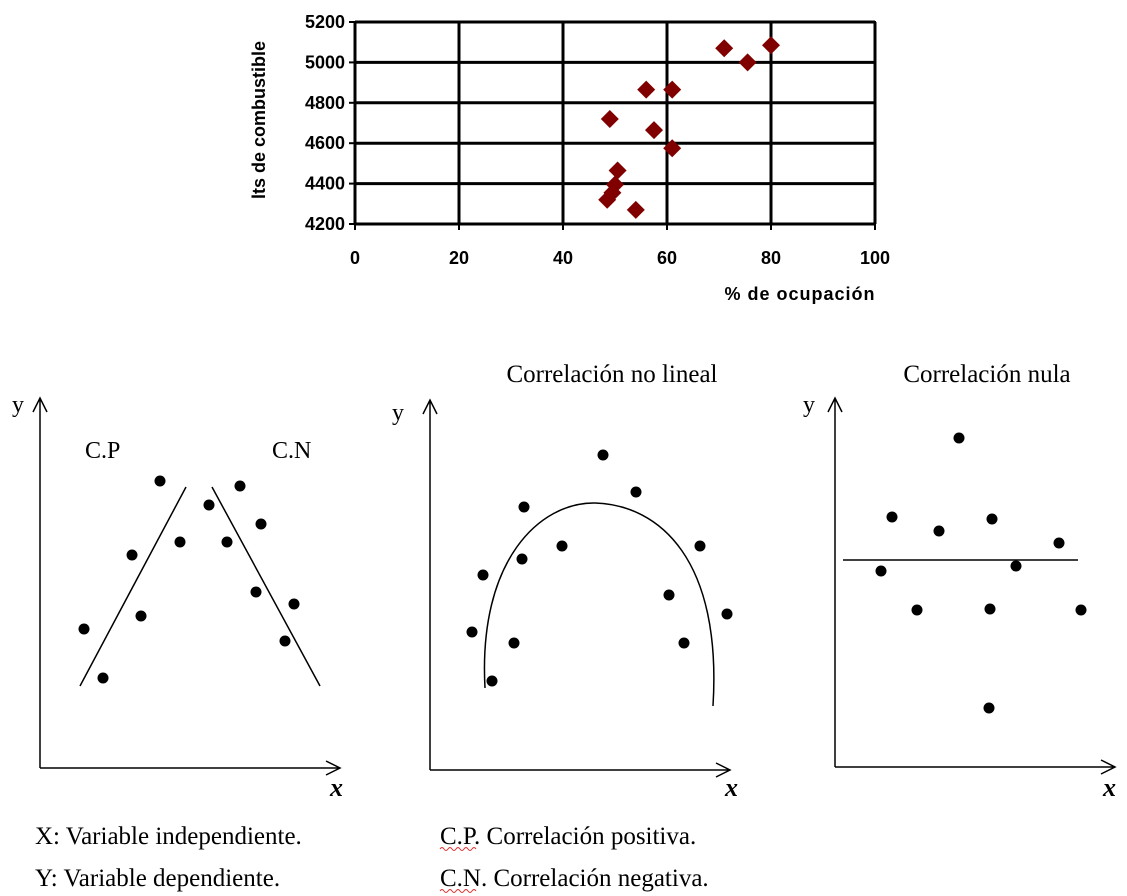 The height and width of the screenshot is (896, 1127). I want to click on note: X: Variable independiente., so click(168, 836).